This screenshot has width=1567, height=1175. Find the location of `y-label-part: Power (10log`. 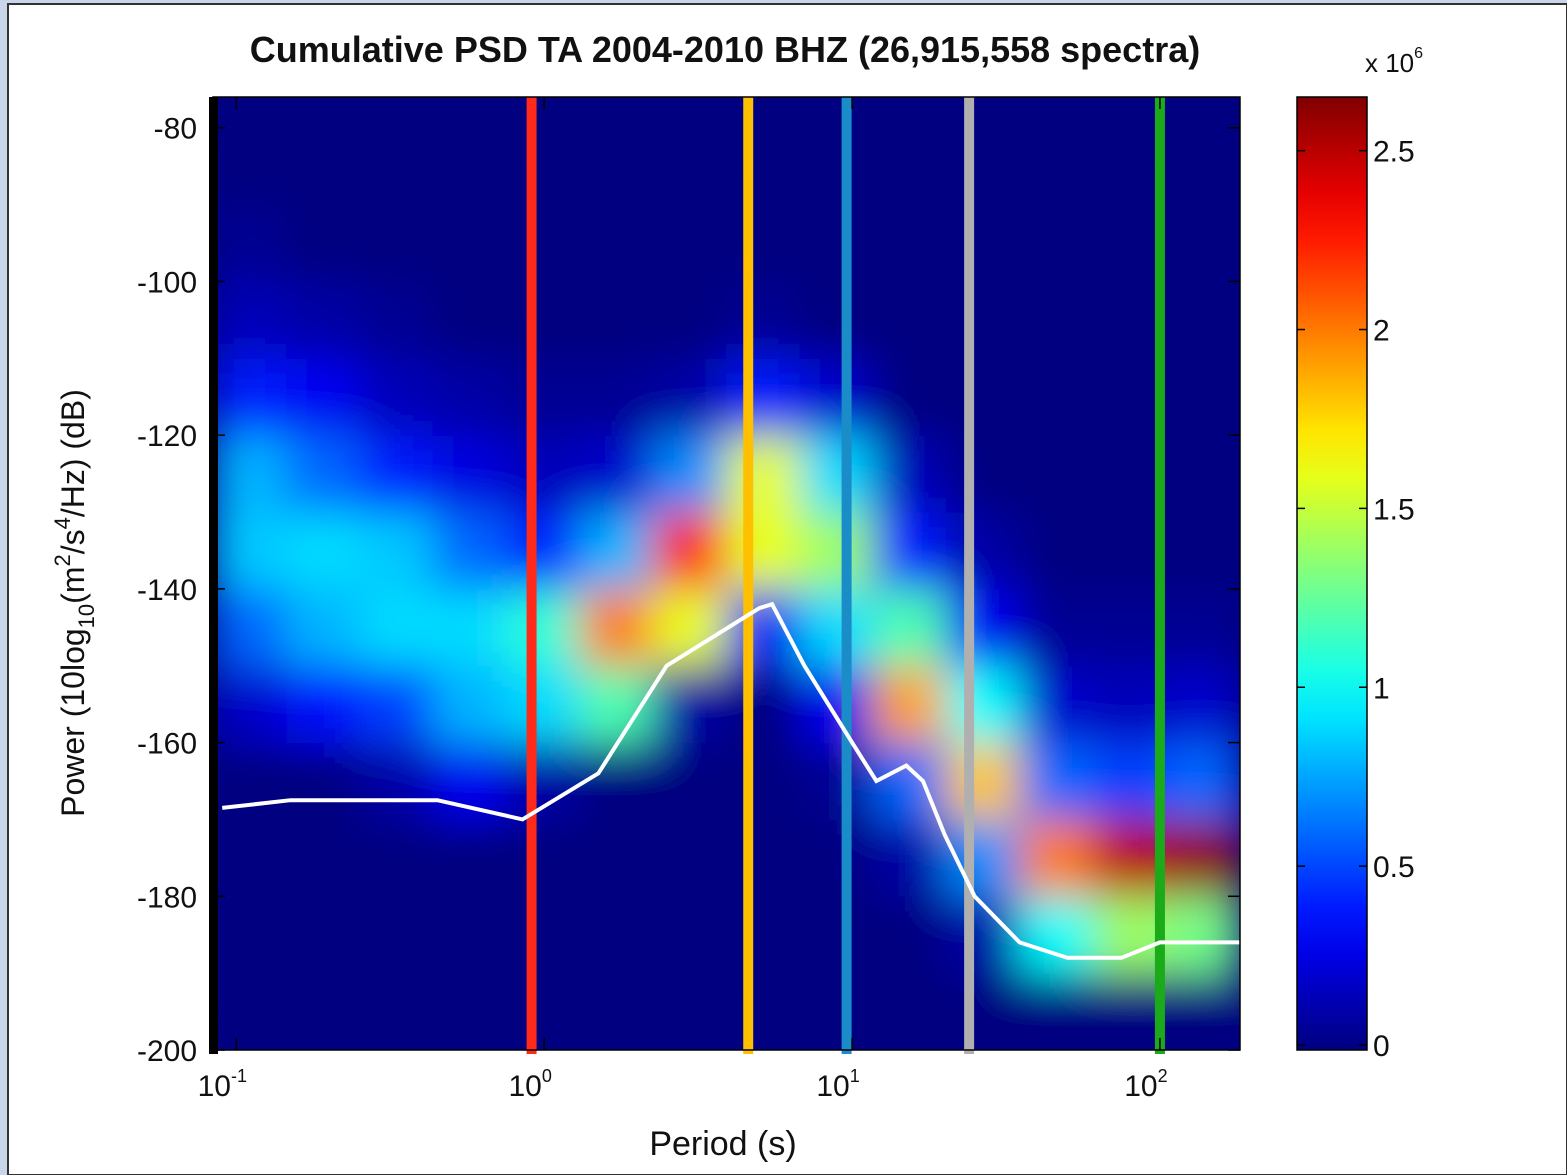

y-label-part: Power (10log is located at coordinates (73, 722).